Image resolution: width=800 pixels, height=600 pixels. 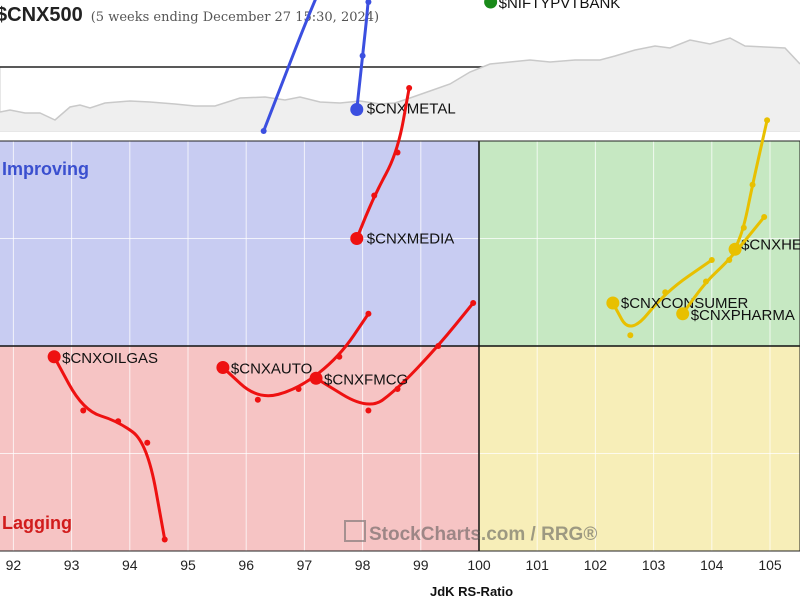 I want to click on head-cnxoilgas, so click(x=54, y=357).